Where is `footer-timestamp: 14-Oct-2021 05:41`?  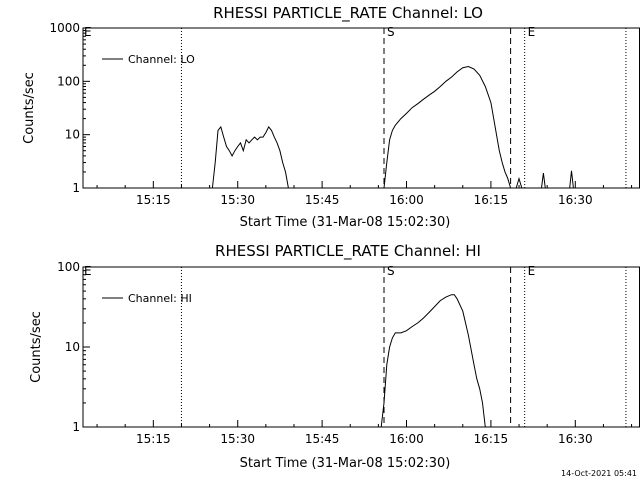 footer-timestamp: 14-Oct-2021 05:41 is located at coordinates (599, 473).